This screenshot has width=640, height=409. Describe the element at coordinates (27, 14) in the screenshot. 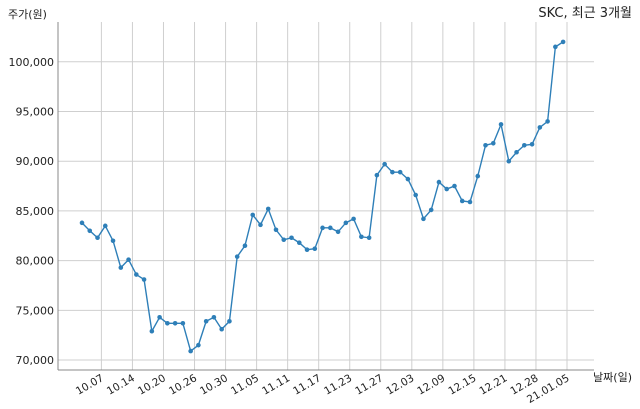

I see `y-axis-label: 주가(원)` at that location.